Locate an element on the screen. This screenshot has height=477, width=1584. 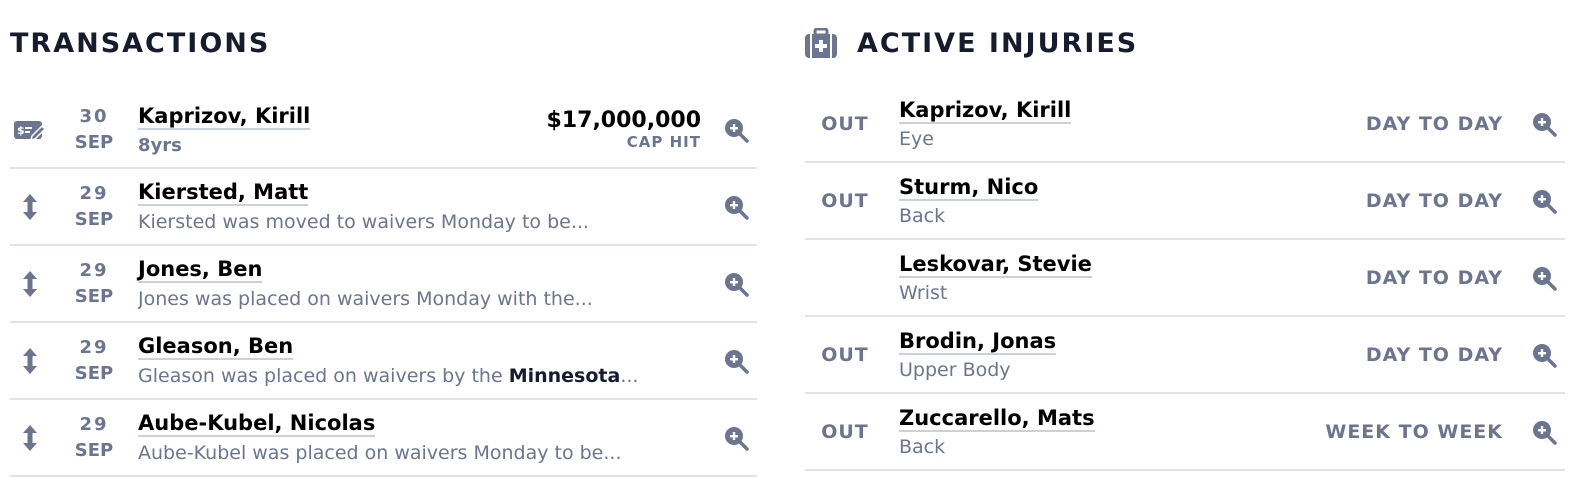
contract-length: 8yrs is located at coordinates (160, 145).